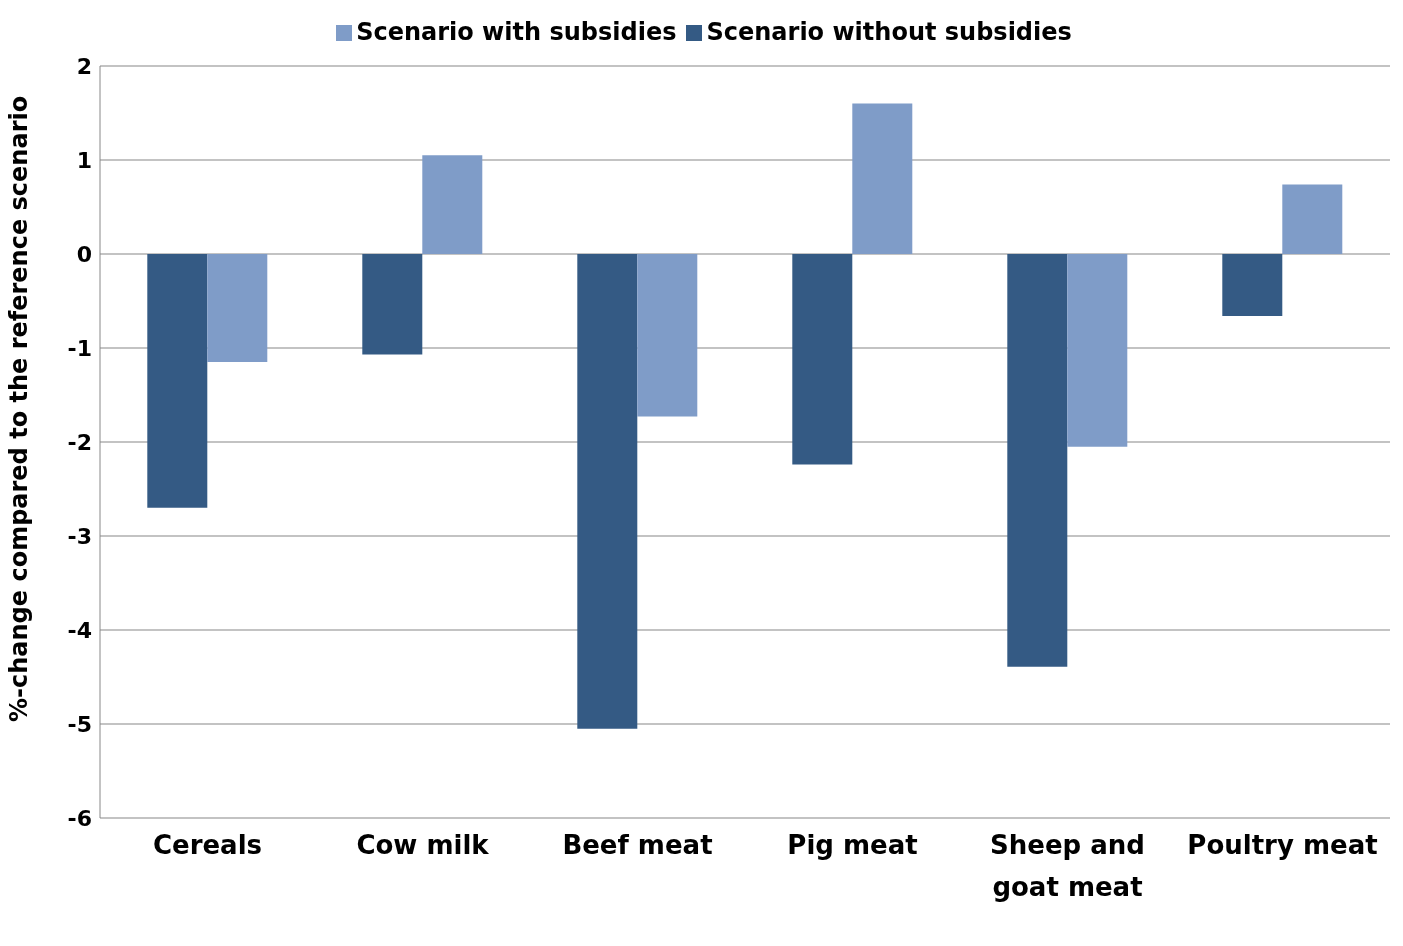 The height and width of the screenshot is (946, 1403). Describe the element at coordinates (79, 724) in the screenshot. I see `y-tick-label: -5` at that location.